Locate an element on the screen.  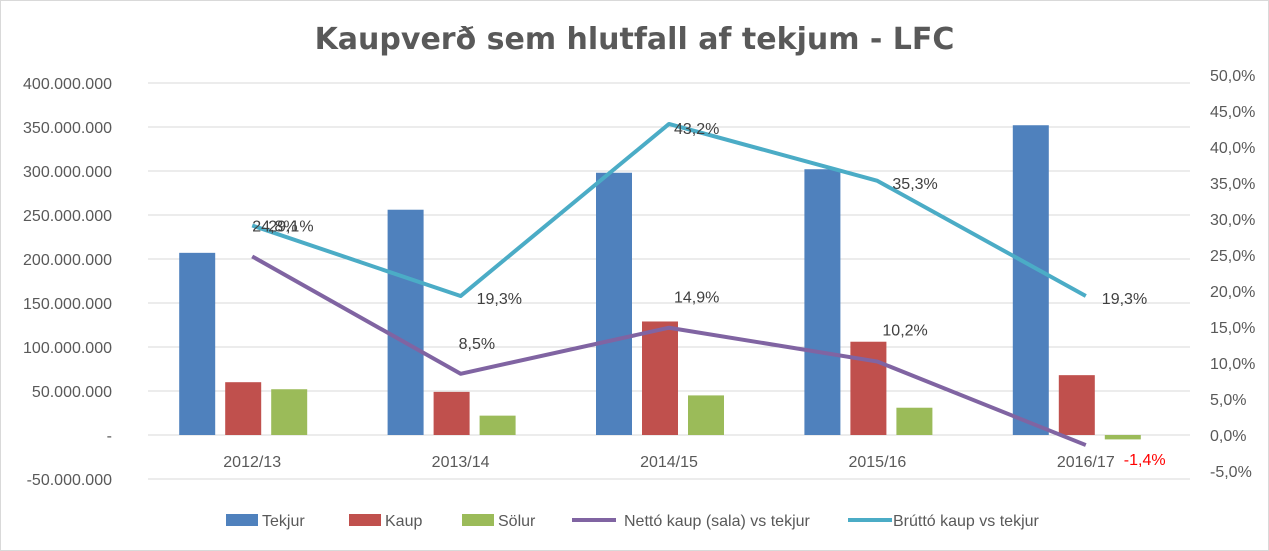
data-label: 14,9% is located at coordinates (696, 298).